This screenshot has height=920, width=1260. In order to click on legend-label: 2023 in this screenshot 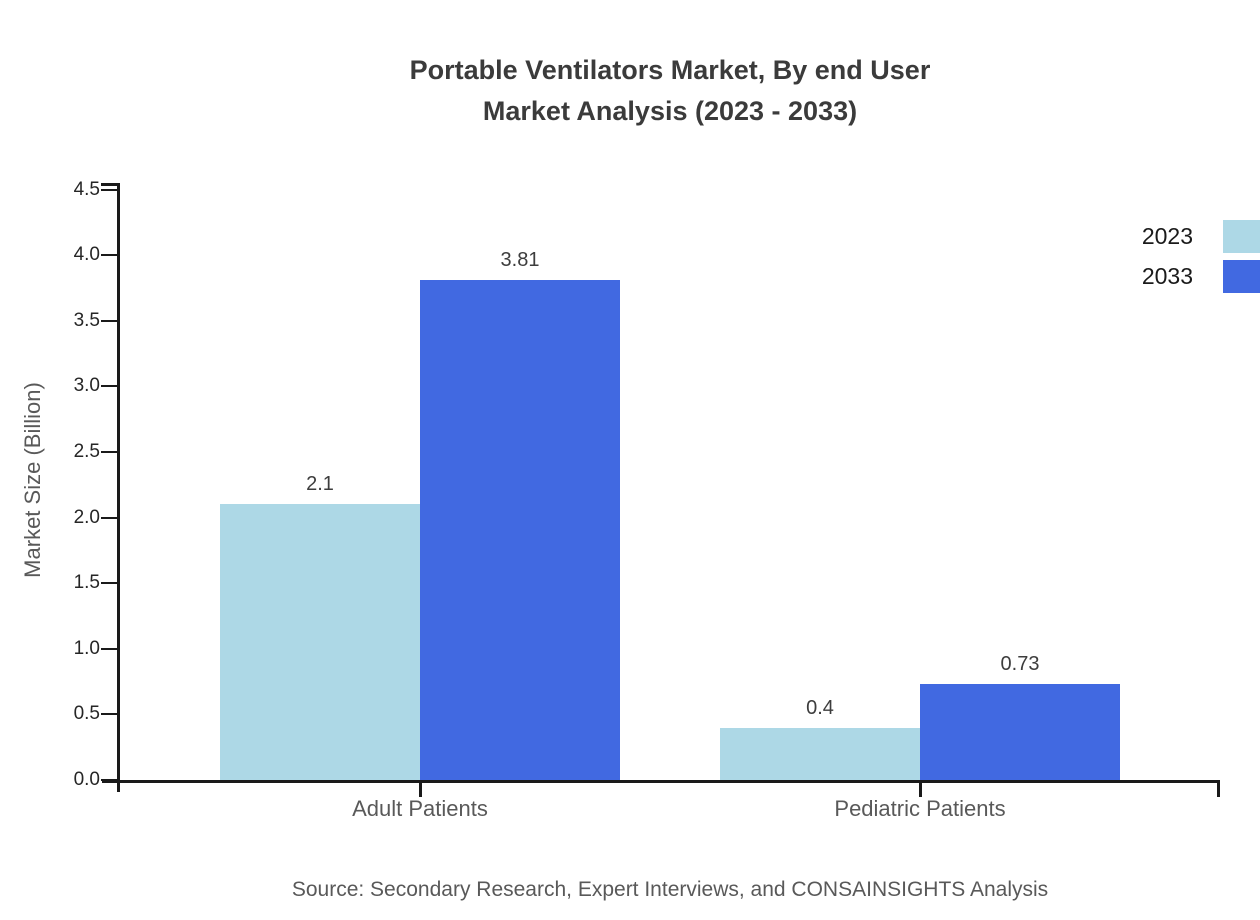, I will do `click(1167, 236)`.